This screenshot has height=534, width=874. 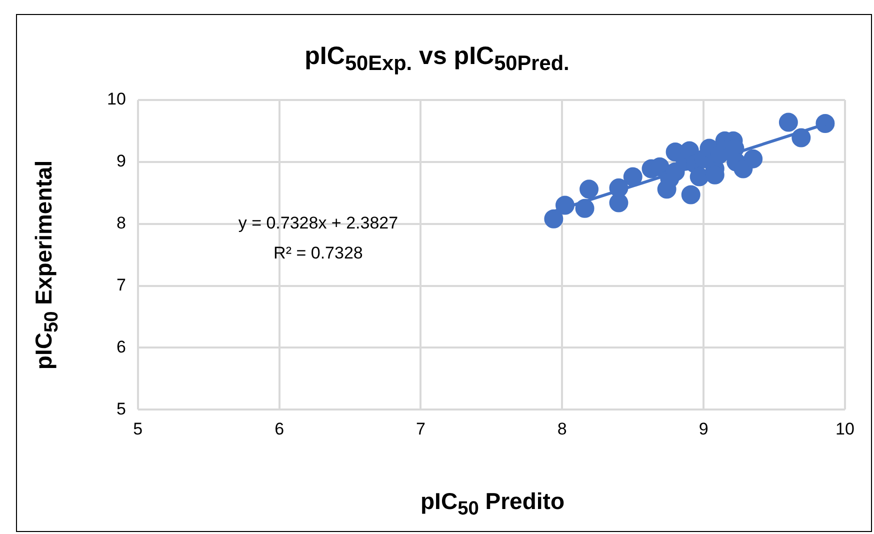 I want to click on chart-title: pIC$_{50Exp.}$ vs pIC$_{50Pred.}$, so click(x=437, y=59).